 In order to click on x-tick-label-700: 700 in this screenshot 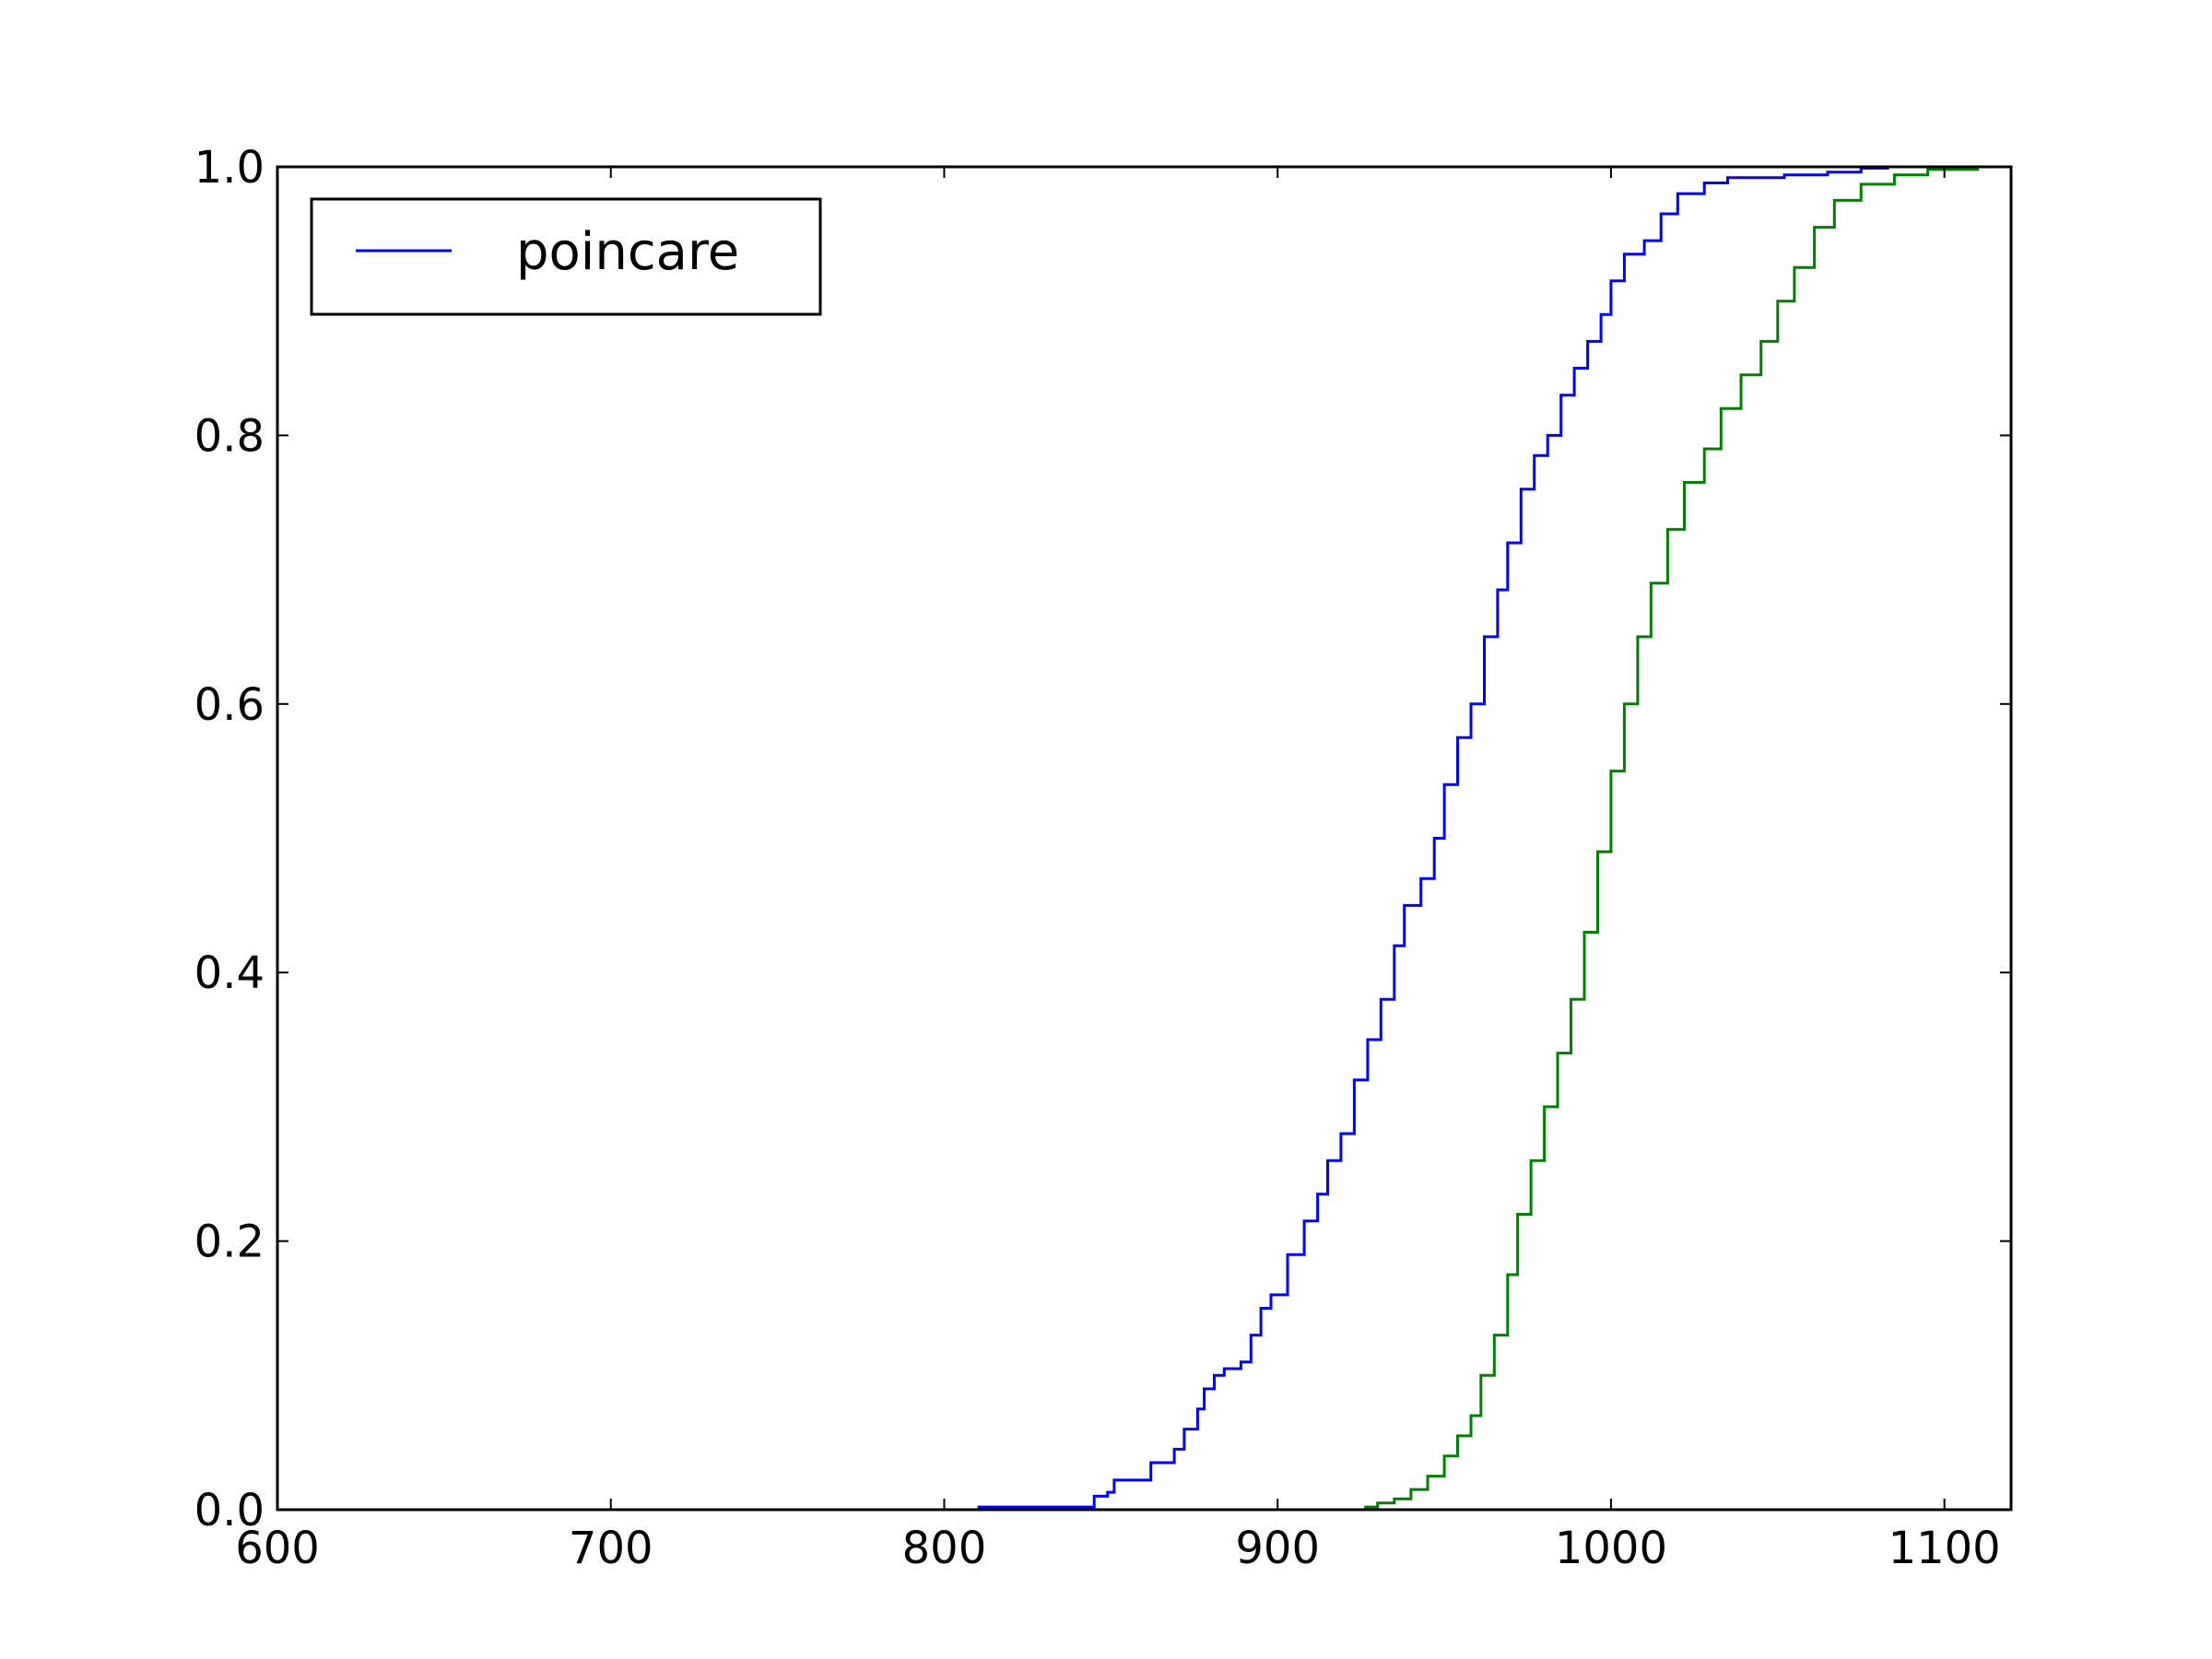, I will do `click(611, 1548)`.